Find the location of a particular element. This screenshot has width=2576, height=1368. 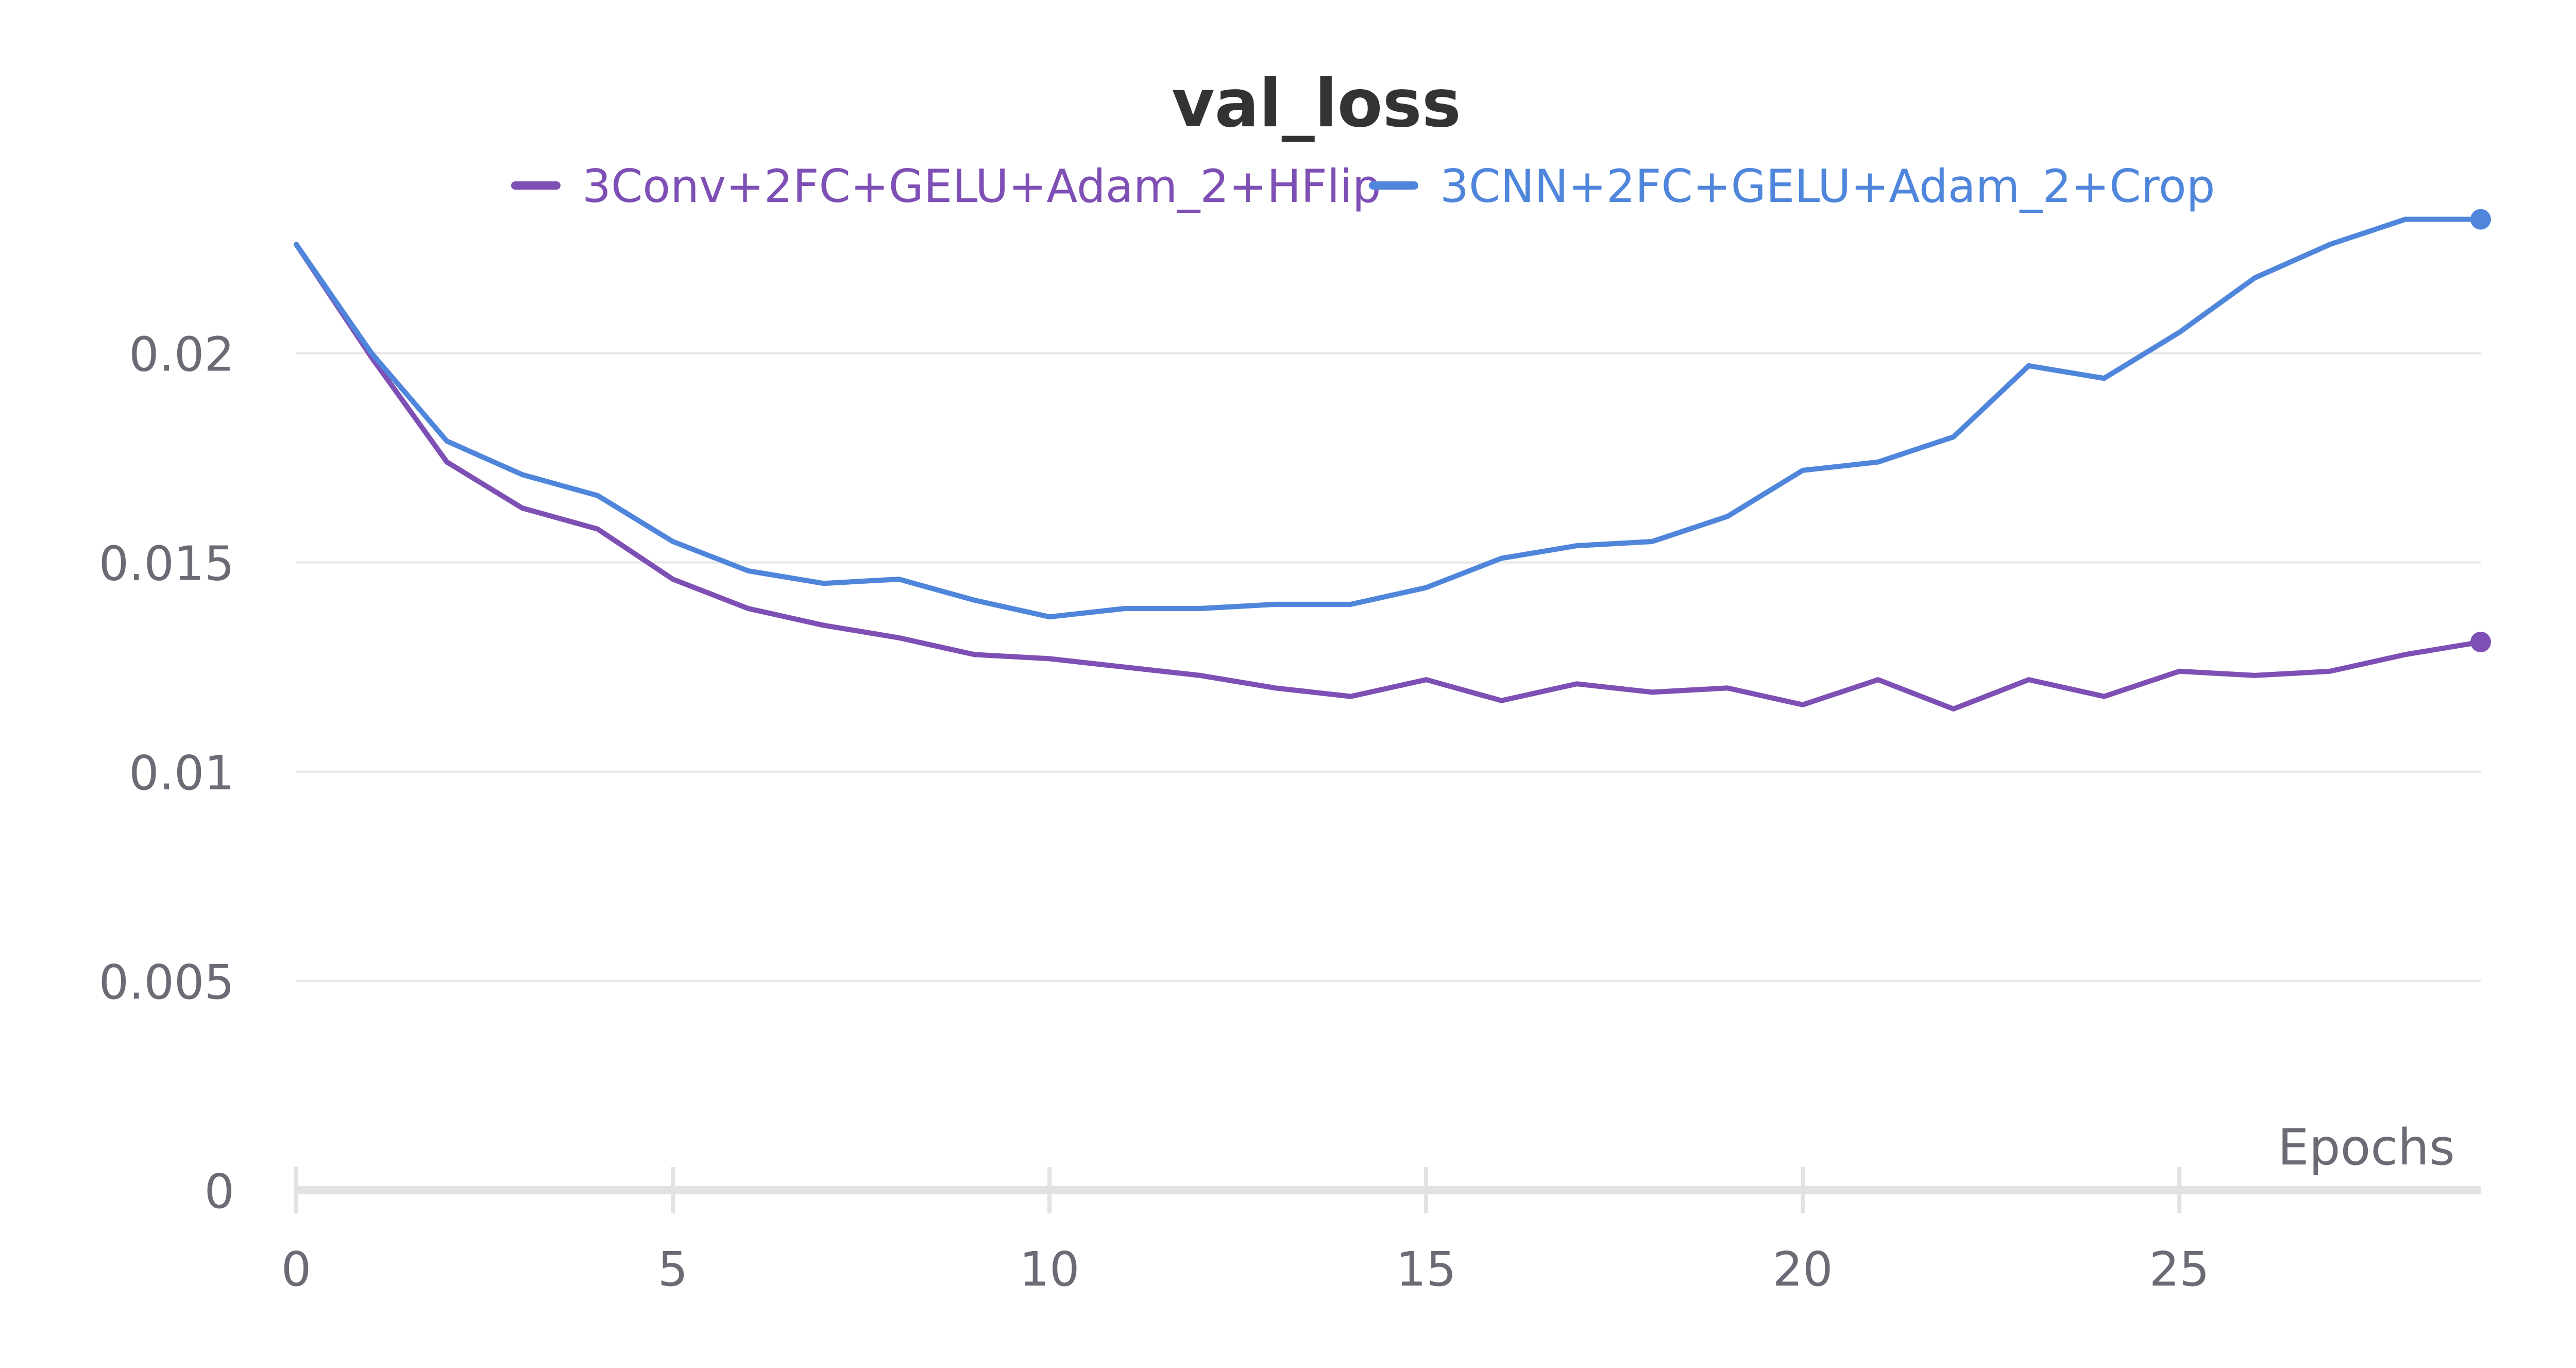

legend-item-2: 3CNN+2FC+GELU+Adam_2+Crop is located at coordinates (1792, 186).